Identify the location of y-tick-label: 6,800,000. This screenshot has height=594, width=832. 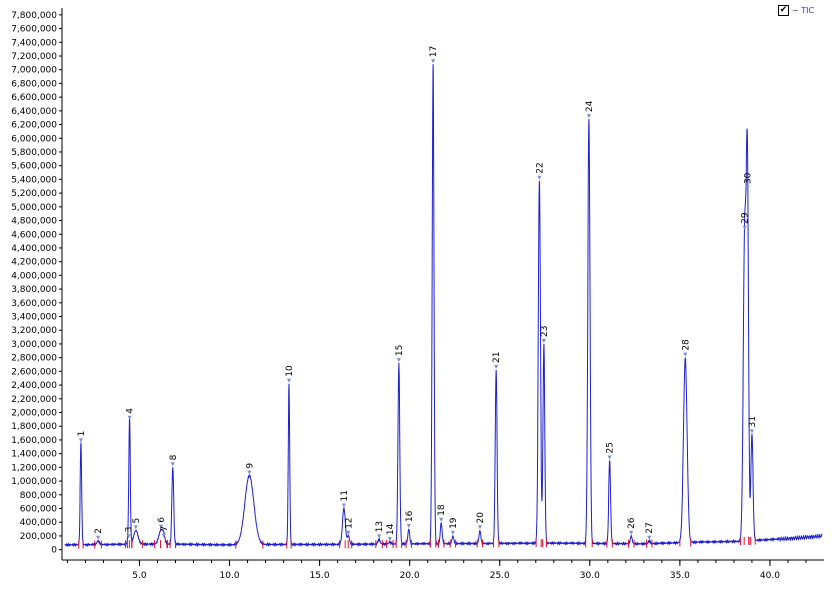
(34, 84).